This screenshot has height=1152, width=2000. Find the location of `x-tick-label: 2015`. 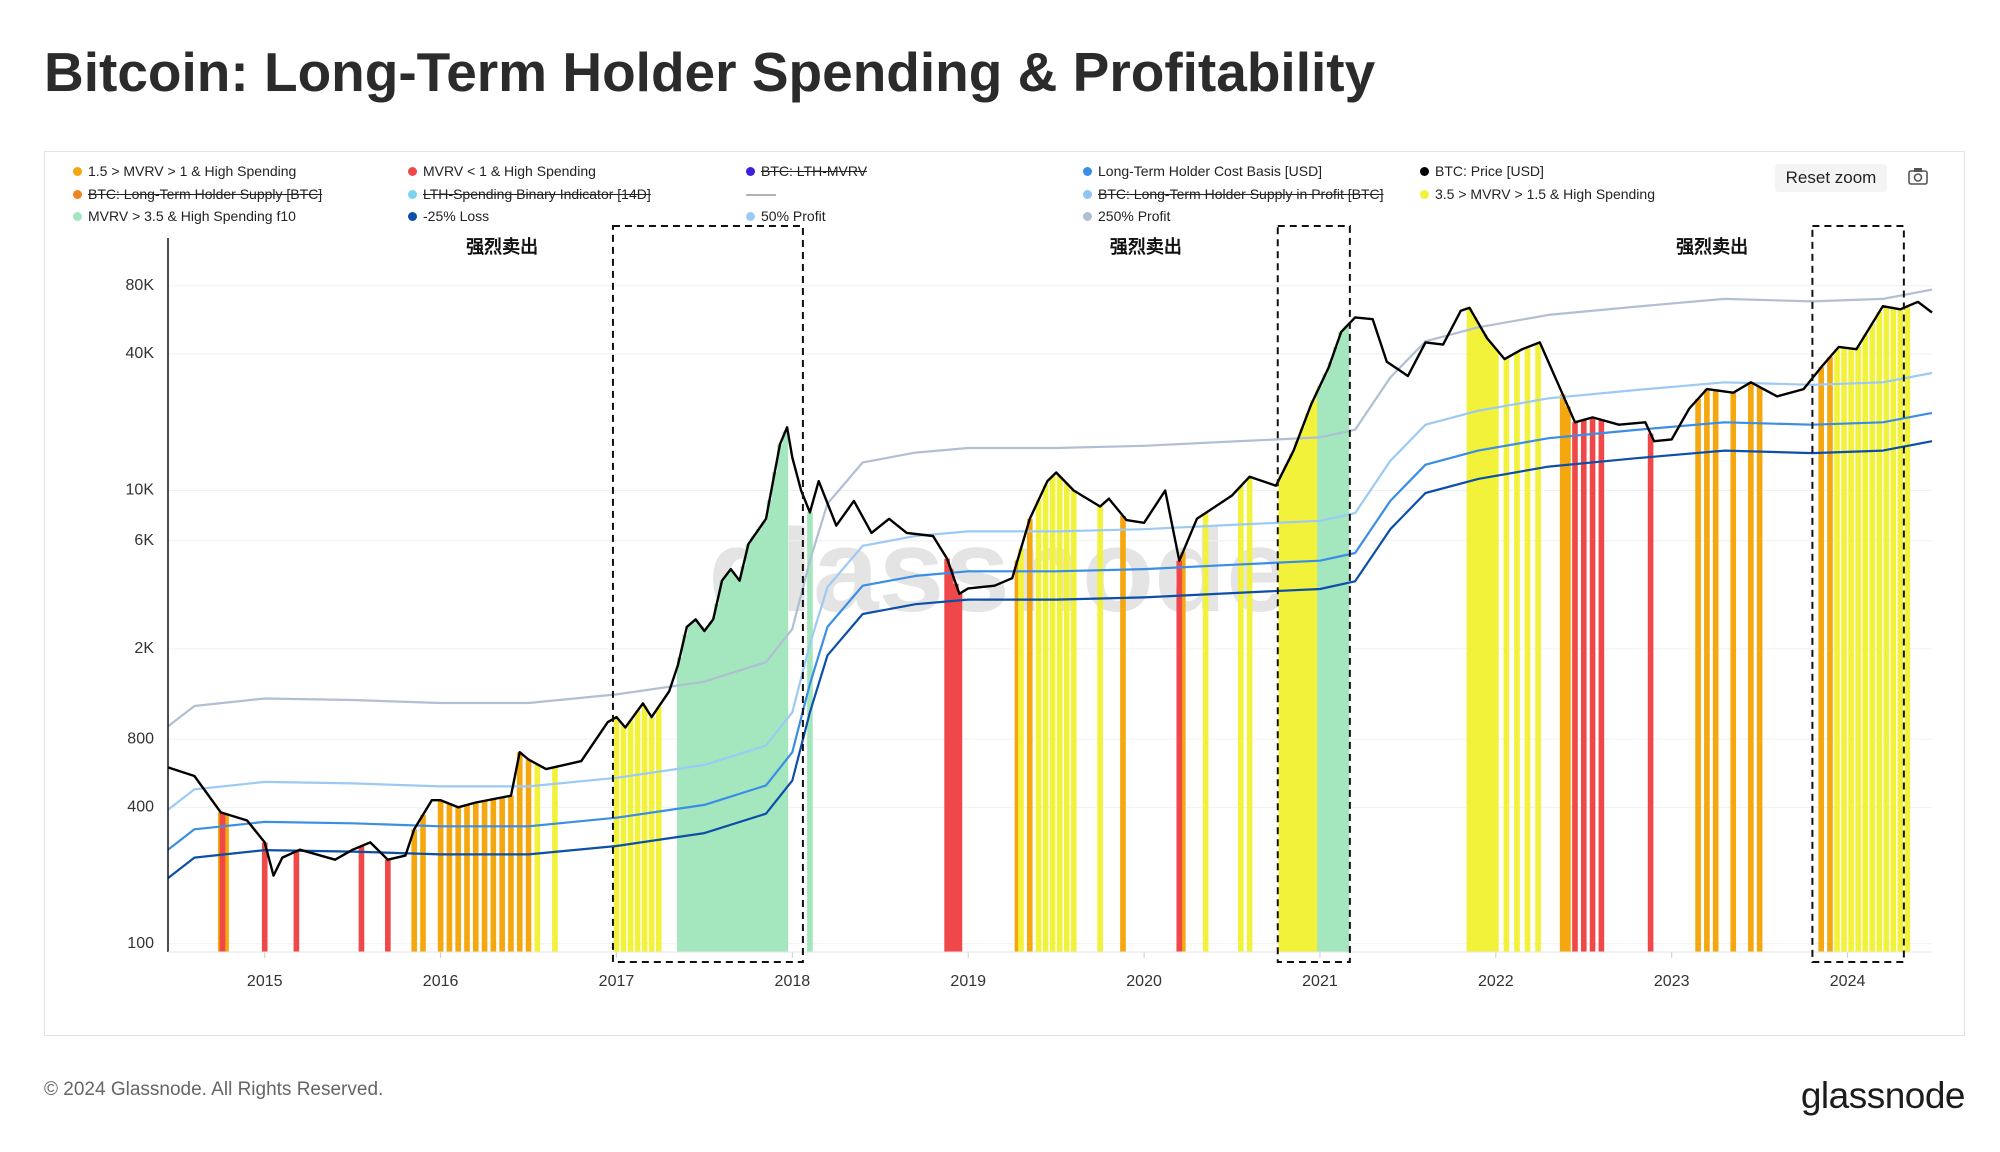

x-tick-label: 2015 is located at coordinates (265, 981).